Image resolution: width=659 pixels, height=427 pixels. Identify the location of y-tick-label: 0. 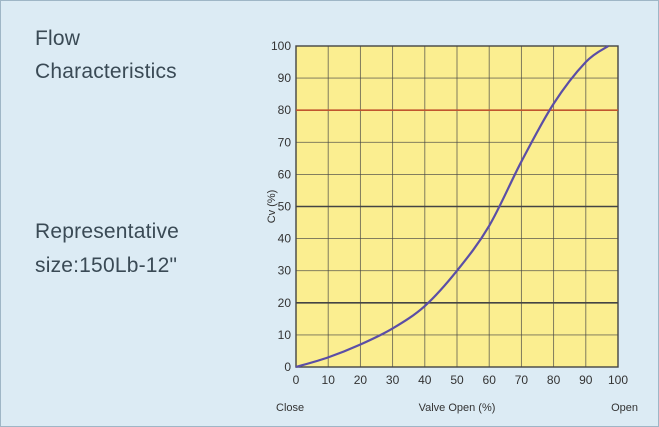
(287, 367).